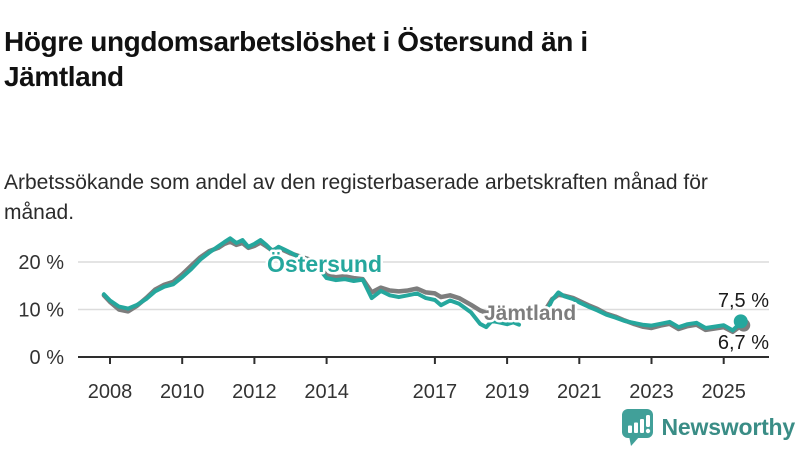  I want to click on x-tick-label: 2023, so click(651, 392).